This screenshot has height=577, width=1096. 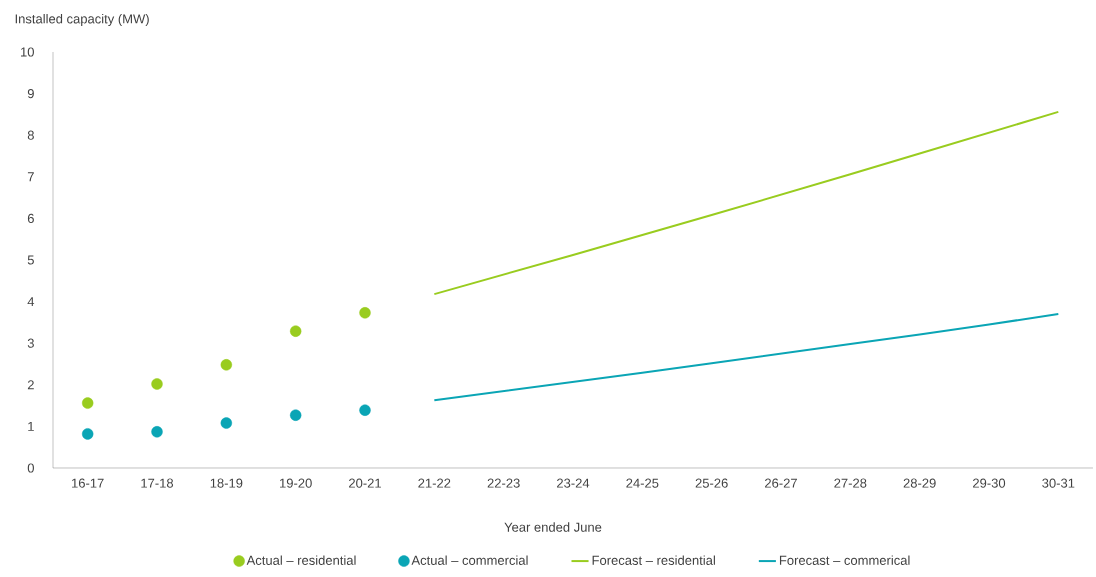 I want to click on y-tick-label: 8, so click(x=30, y=135).